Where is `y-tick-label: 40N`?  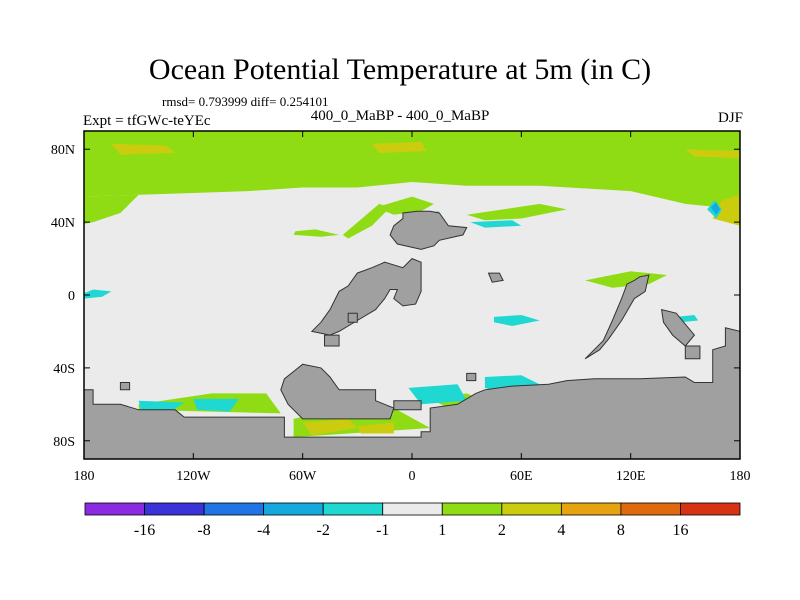
y-tick-label: 40N is located at coordinates (63, 223).